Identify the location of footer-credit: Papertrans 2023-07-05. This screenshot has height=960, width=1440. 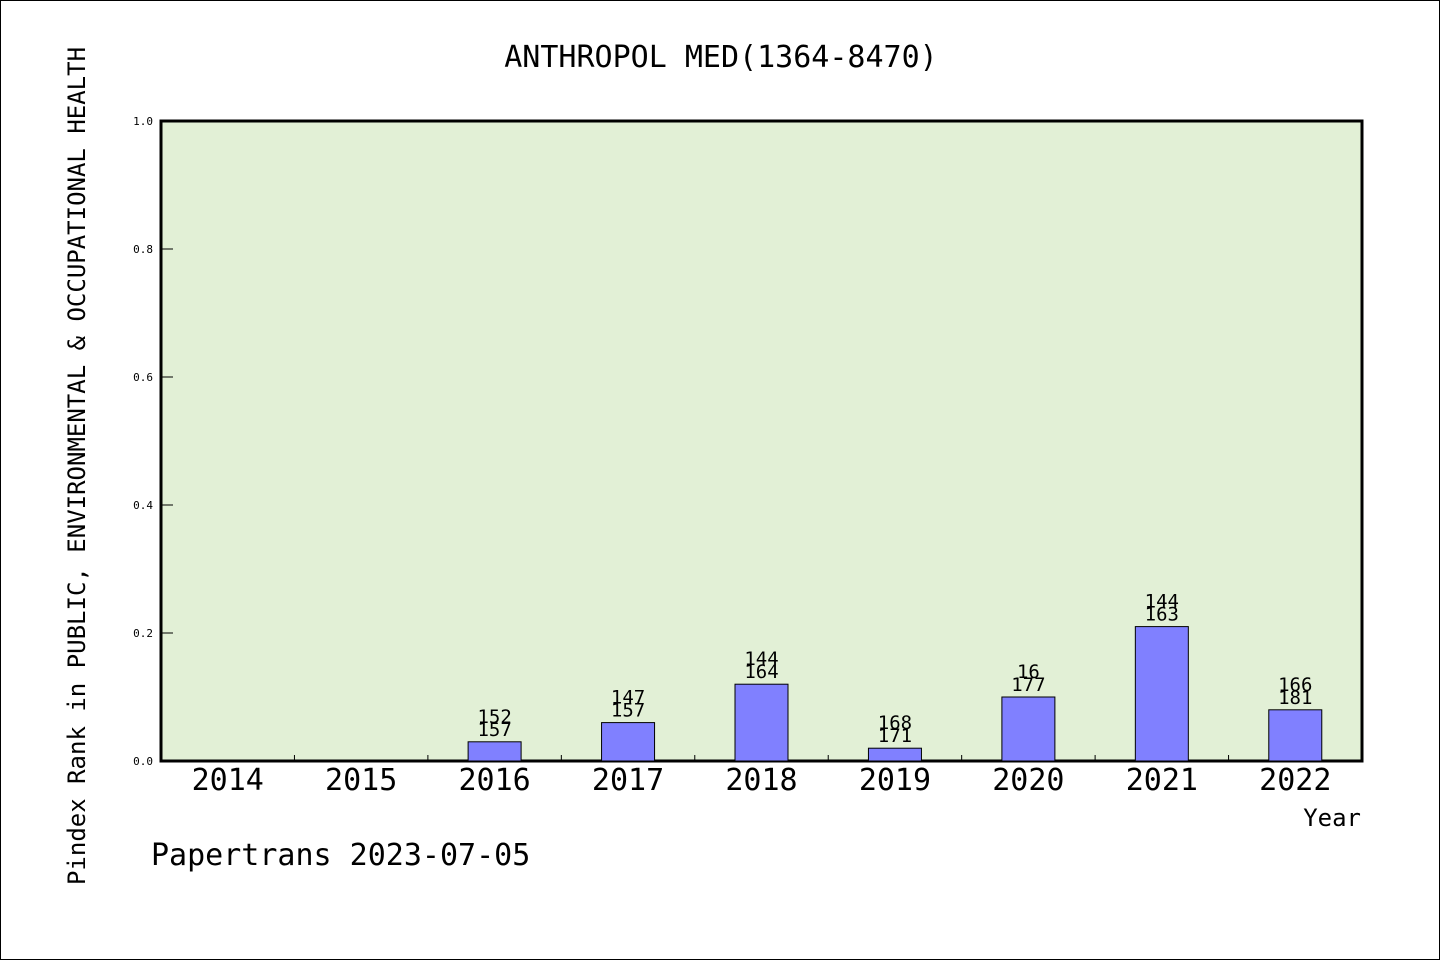
(340, 855).